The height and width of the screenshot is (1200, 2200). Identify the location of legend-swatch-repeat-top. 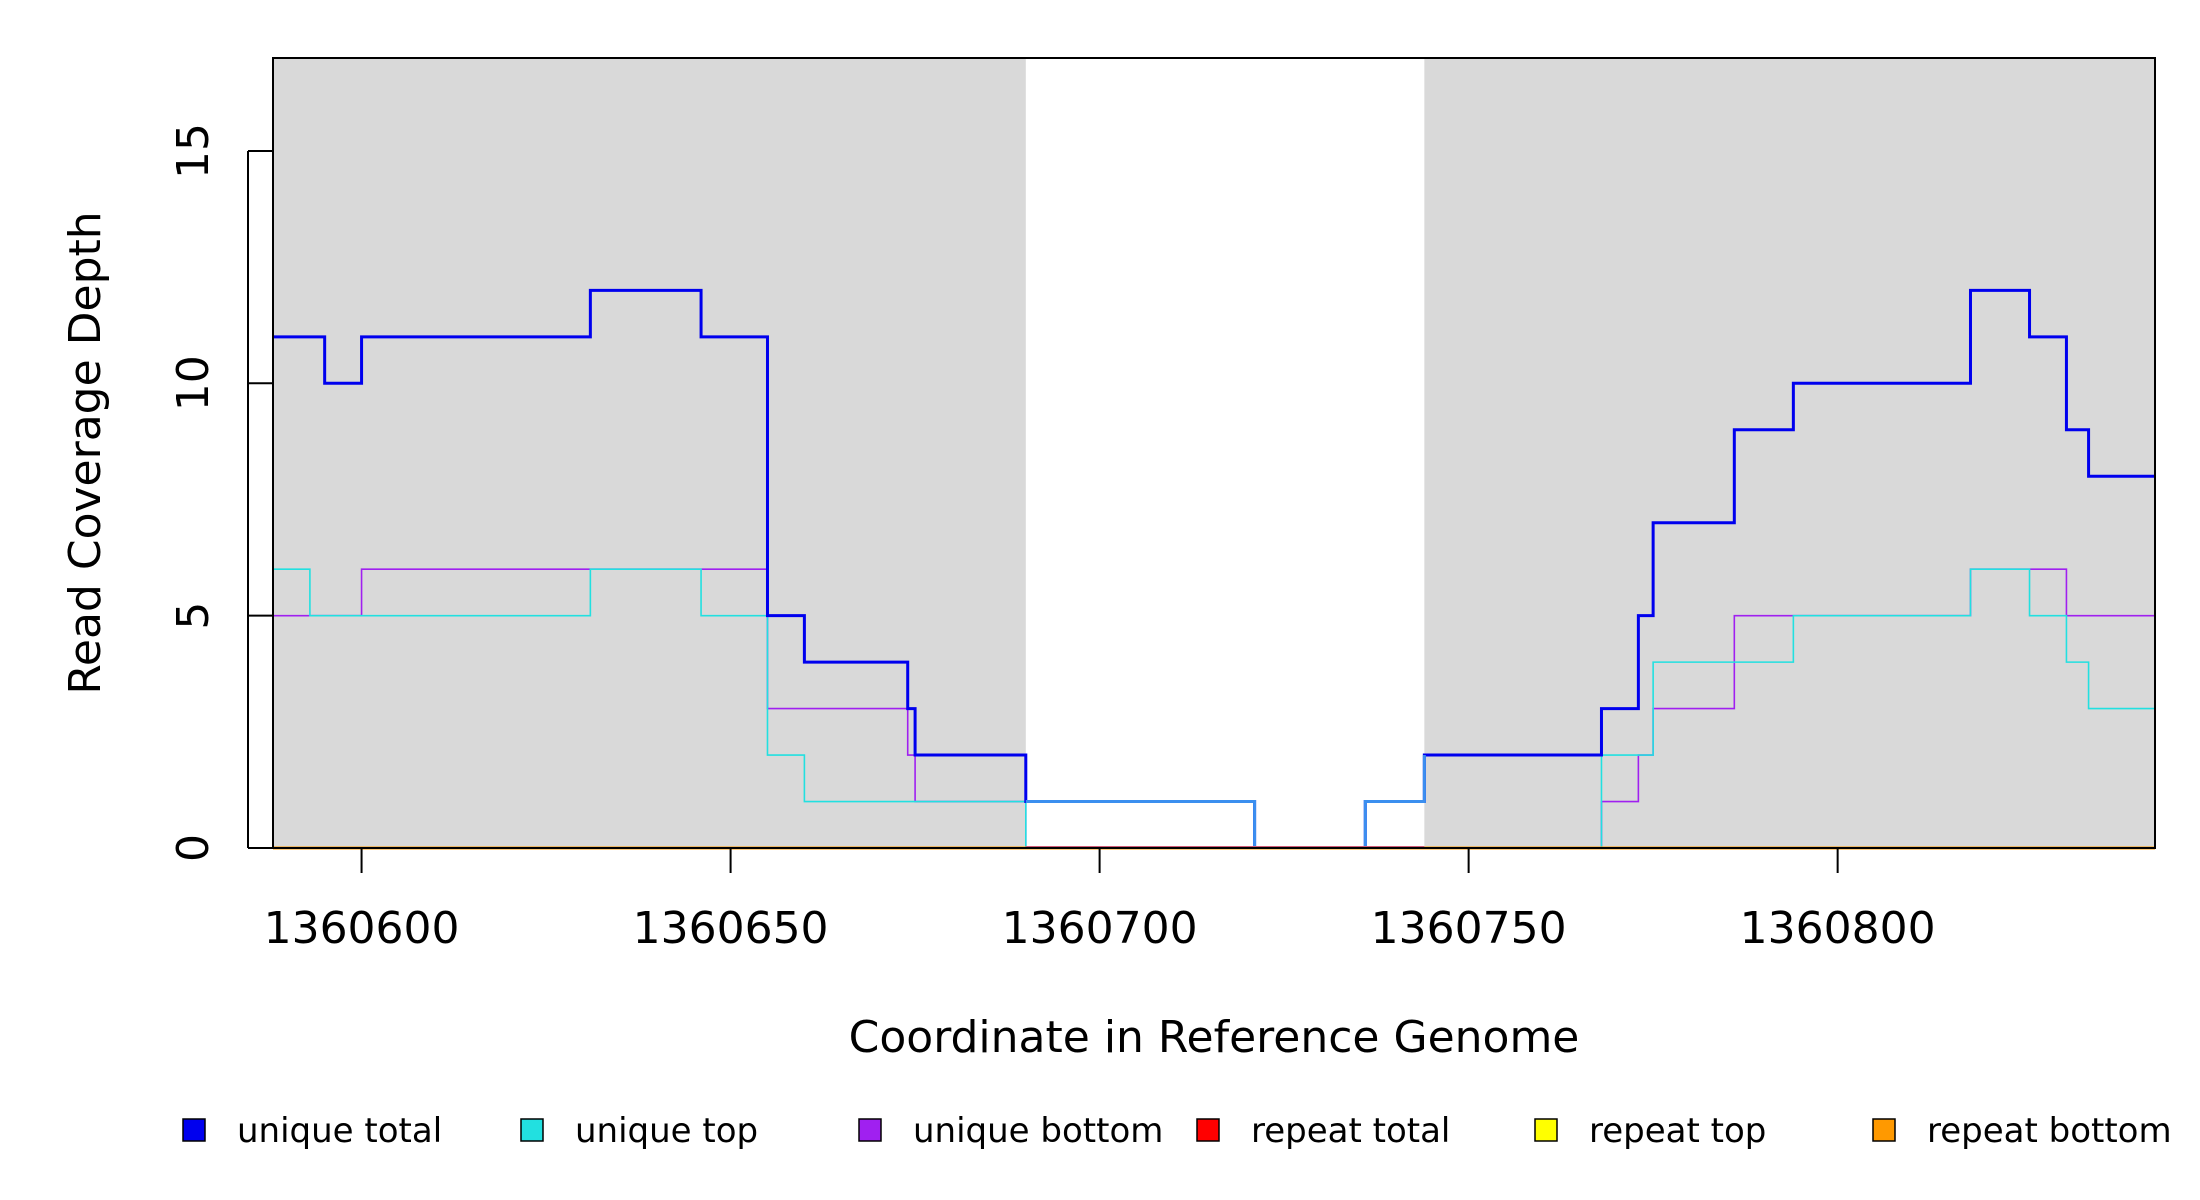
(1546, 1130).